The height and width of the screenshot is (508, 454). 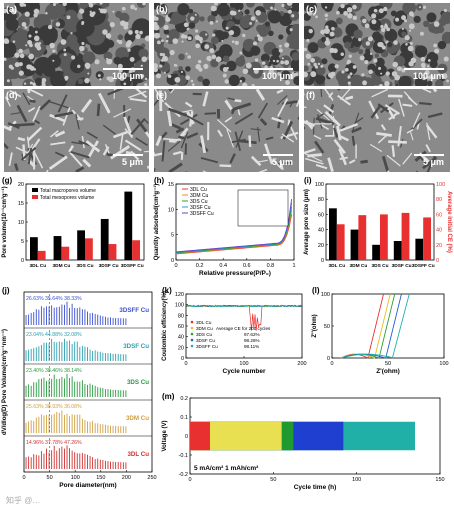 What do you see at coordinates (226, 130) in the screenshot?
I see `sem-panel-e: (e) 5 μm` at bounding box center [226, 130].